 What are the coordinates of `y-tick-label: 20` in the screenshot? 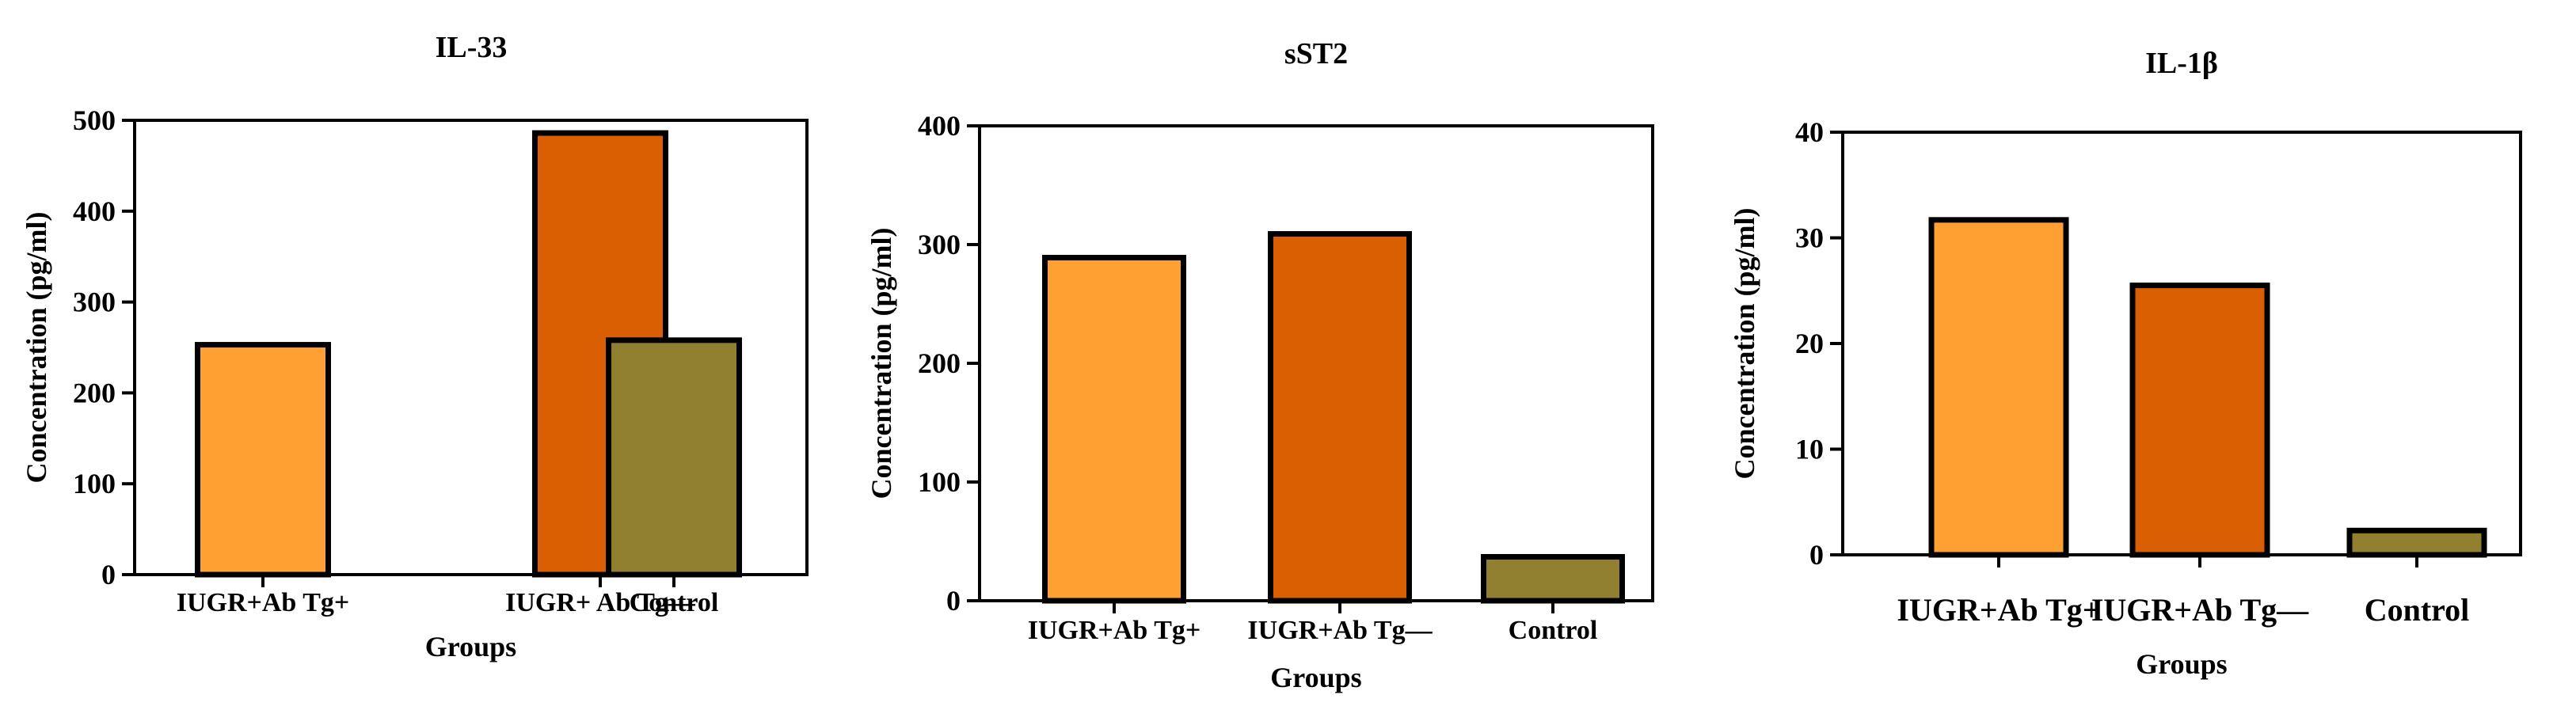 It's located at (1809, 343).